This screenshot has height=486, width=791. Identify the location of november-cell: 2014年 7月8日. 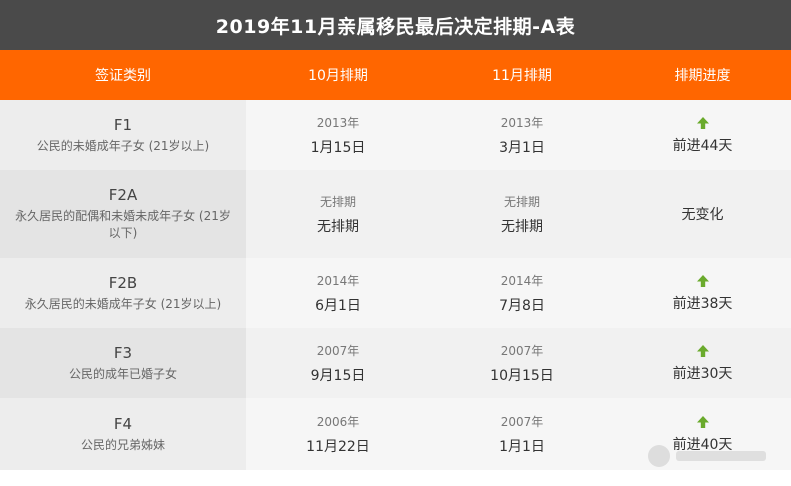
(522, 293).